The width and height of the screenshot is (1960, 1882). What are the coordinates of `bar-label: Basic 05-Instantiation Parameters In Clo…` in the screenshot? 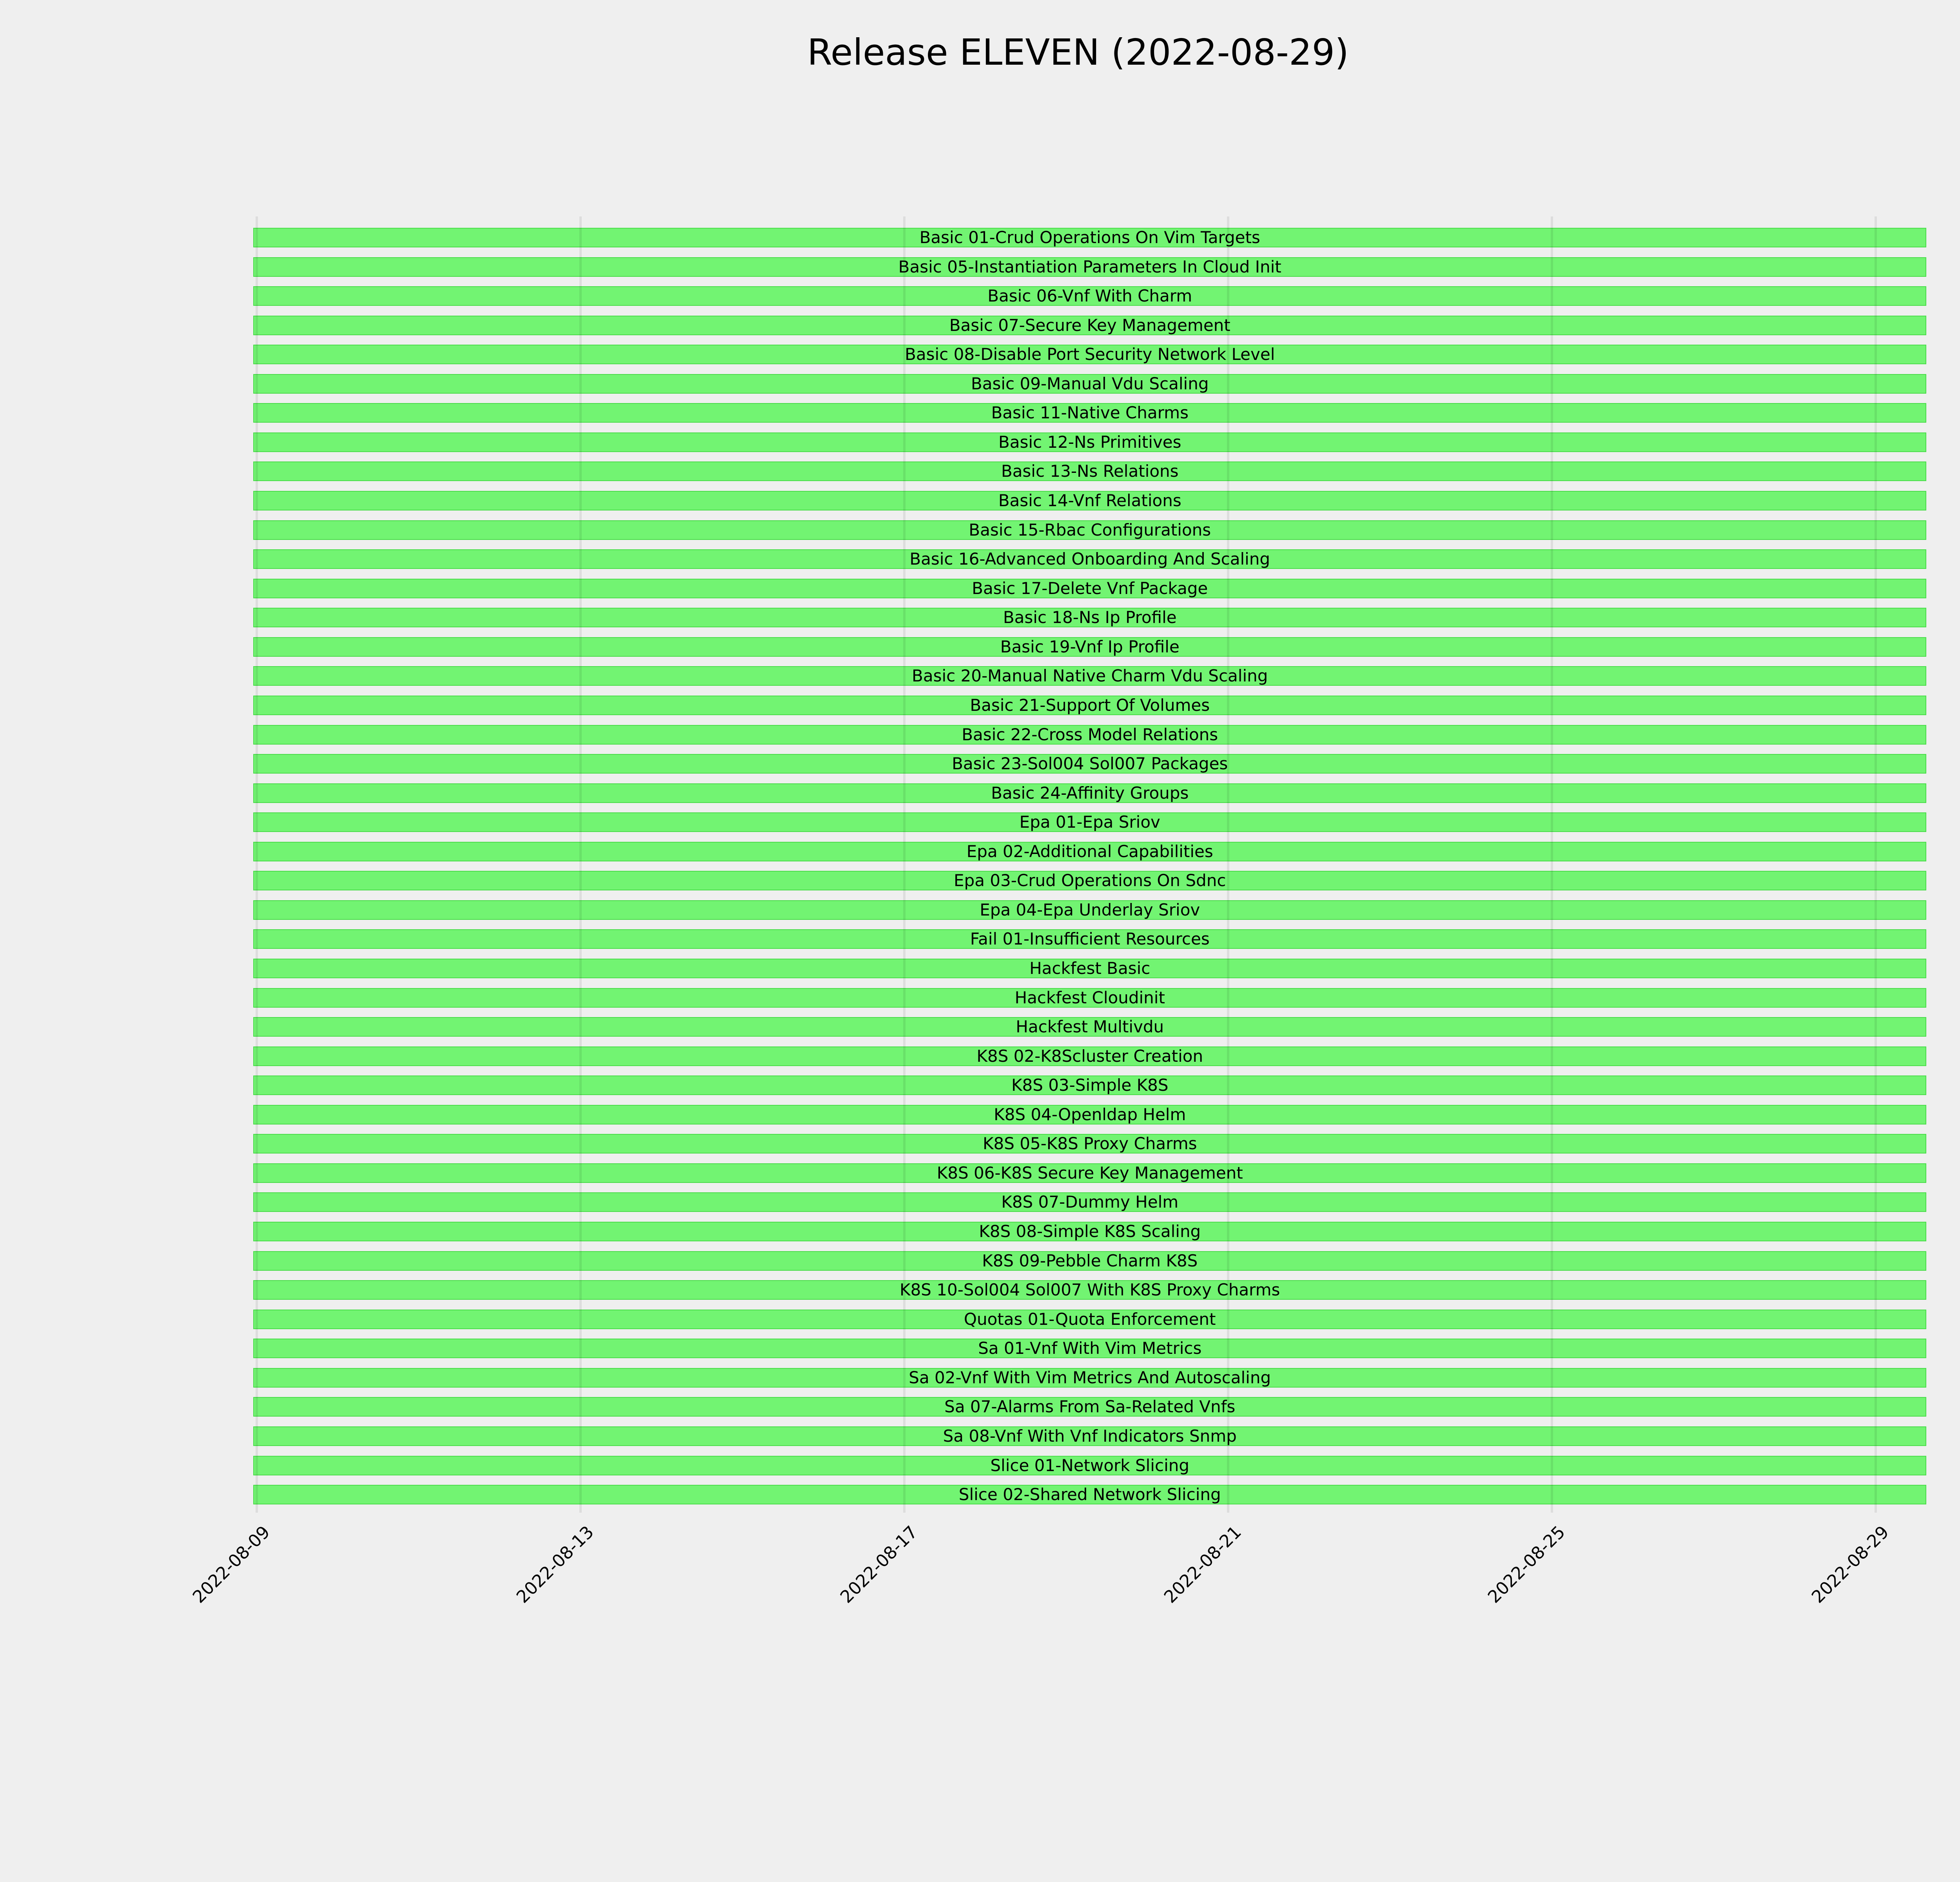 It's located at (1089, 266).